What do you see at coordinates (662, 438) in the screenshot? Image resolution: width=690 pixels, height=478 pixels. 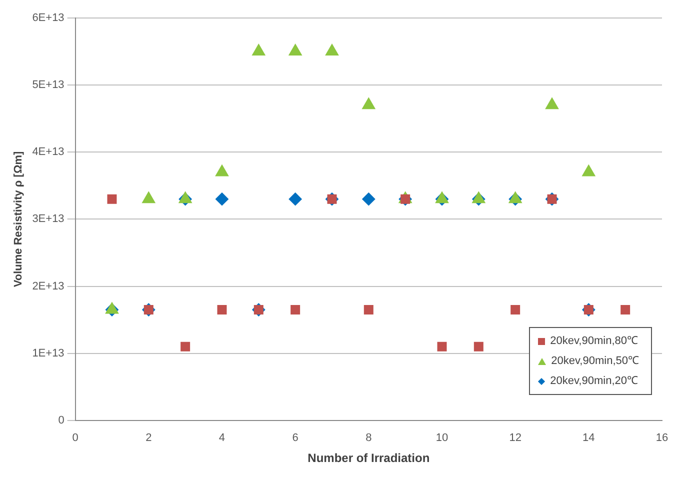 I see `x-tick-label: 16` at bounding box center [662, 438].